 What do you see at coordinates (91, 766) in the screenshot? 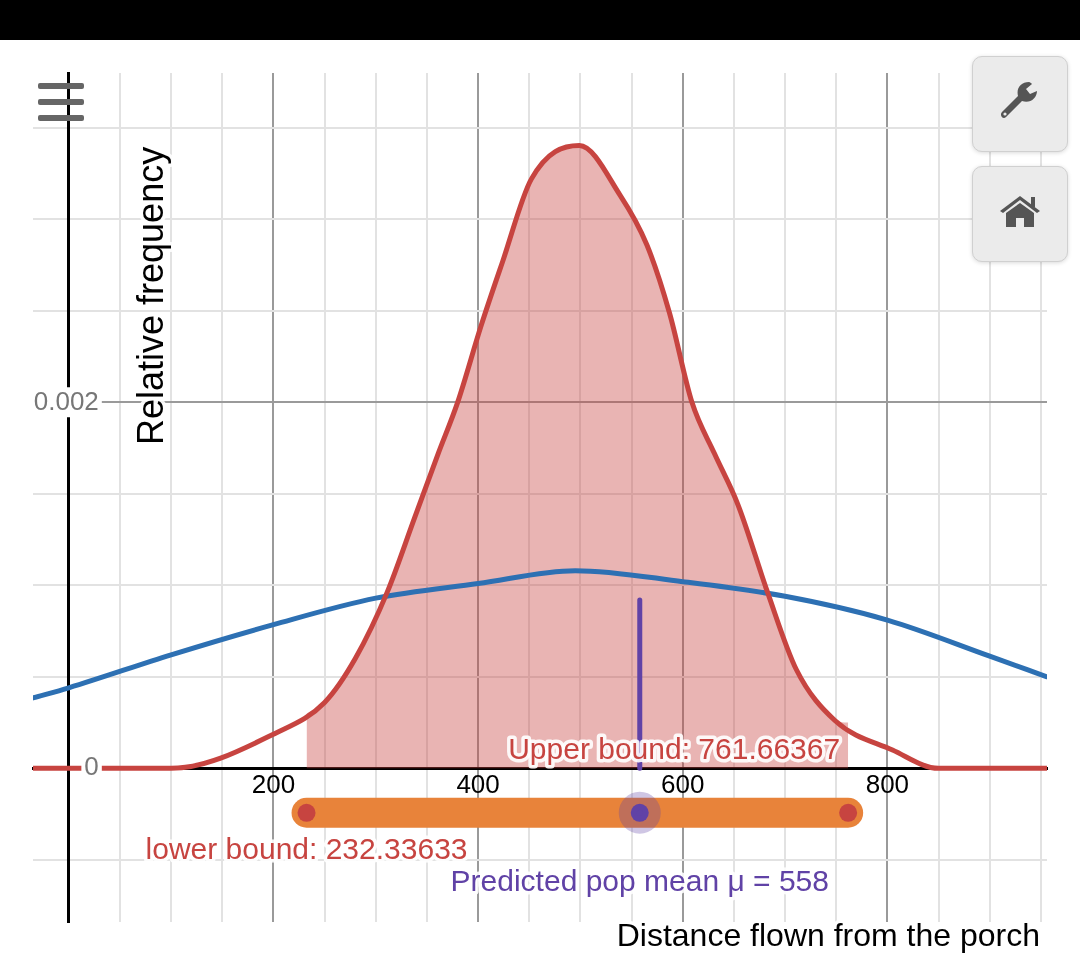
I see `y-tick-label: 0` at bounding box center [91, 766].